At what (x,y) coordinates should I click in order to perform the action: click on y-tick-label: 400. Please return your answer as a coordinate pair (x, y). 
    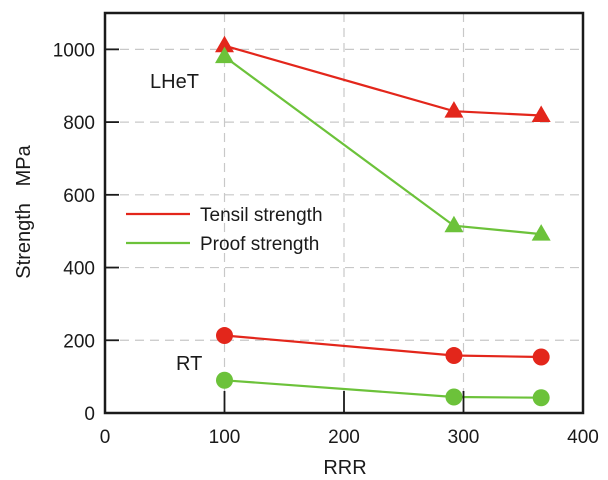
    Looking at the image, I should click on (79, 269).